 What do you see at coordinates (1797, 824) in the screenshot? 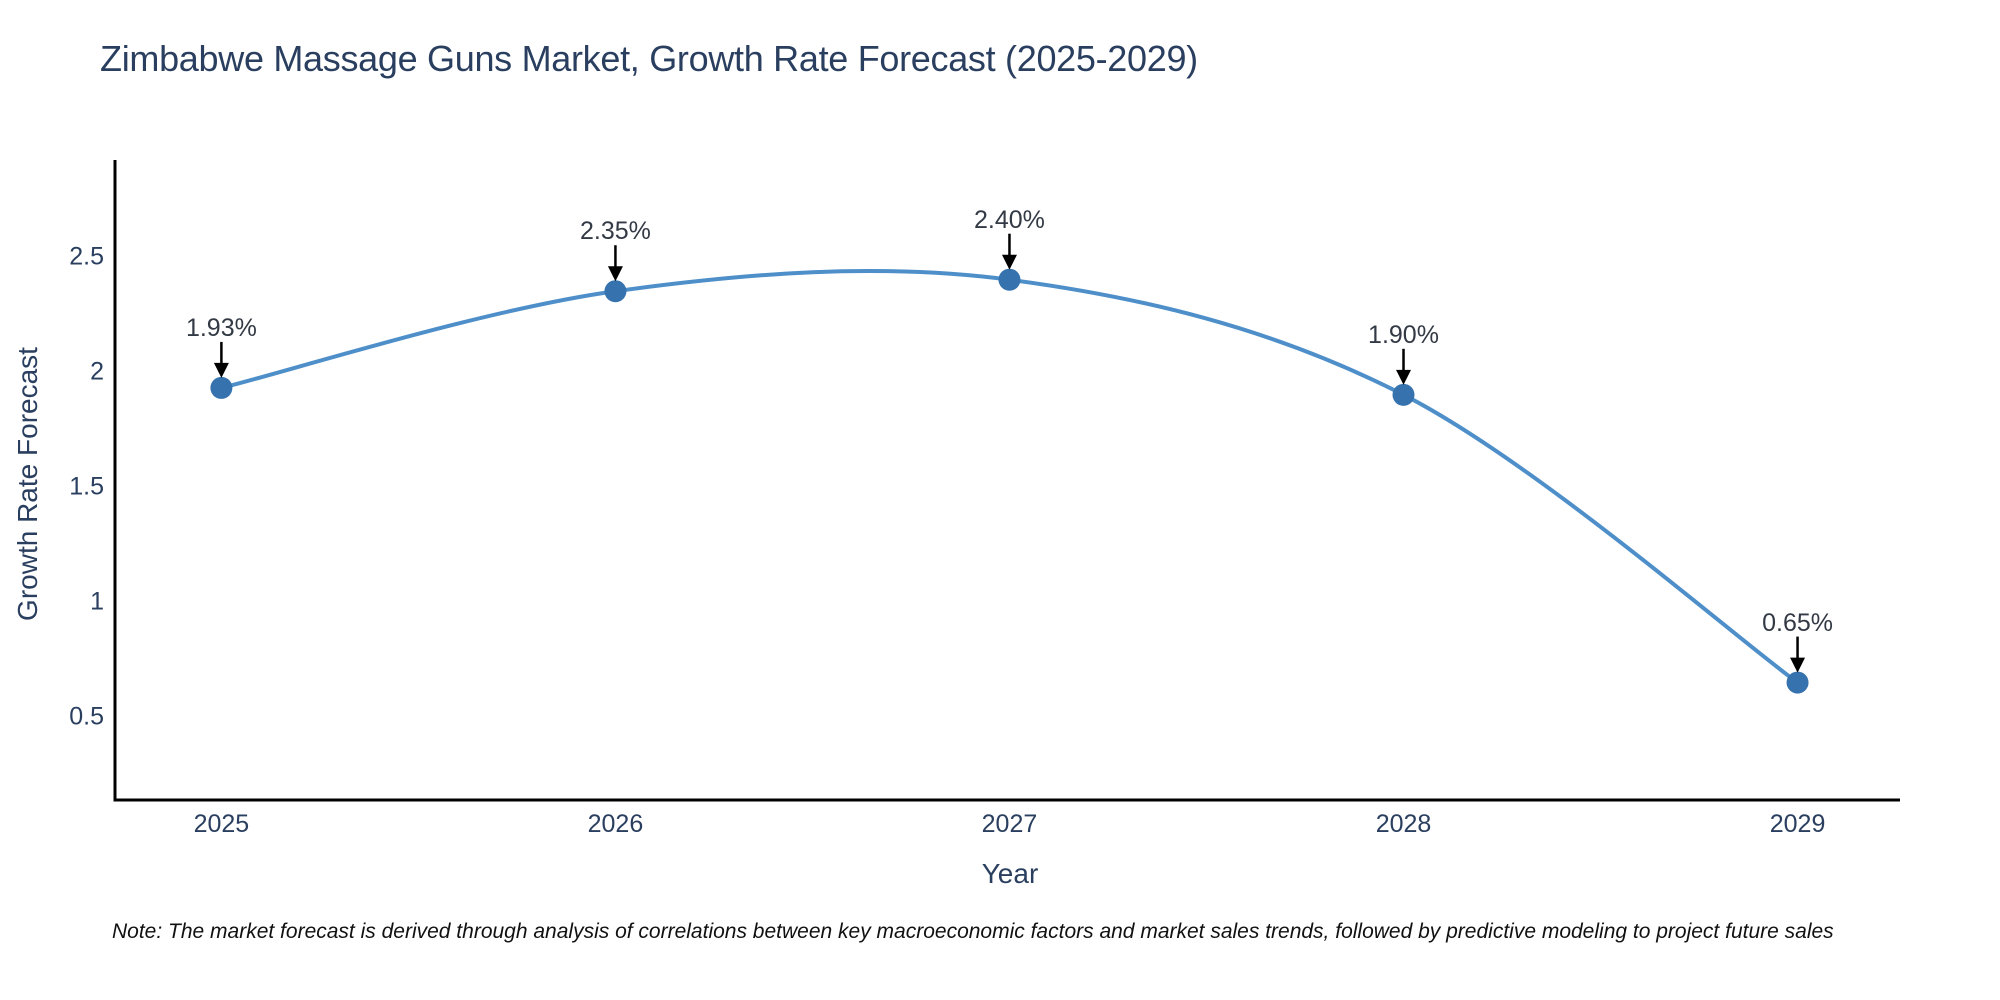
I see `x-tick-label: 2029` at bounding box center [1797, 824].